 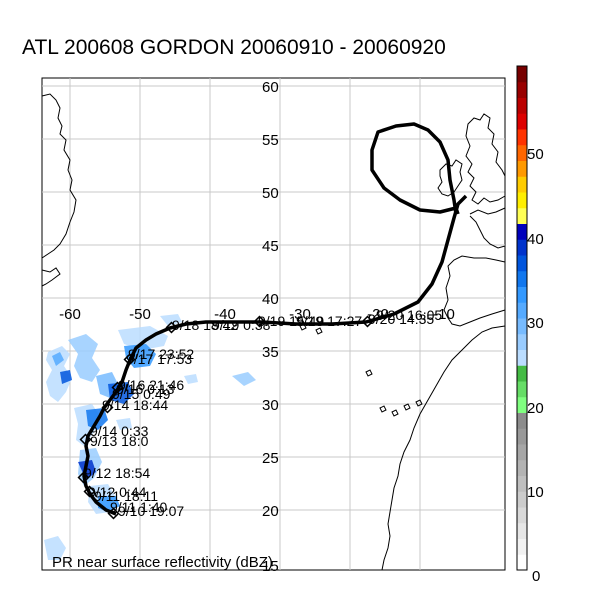 What do you see at coordinates (140, 314) in the screenshot?
I see `lon-label: -50` at bounding box center [140, 314].